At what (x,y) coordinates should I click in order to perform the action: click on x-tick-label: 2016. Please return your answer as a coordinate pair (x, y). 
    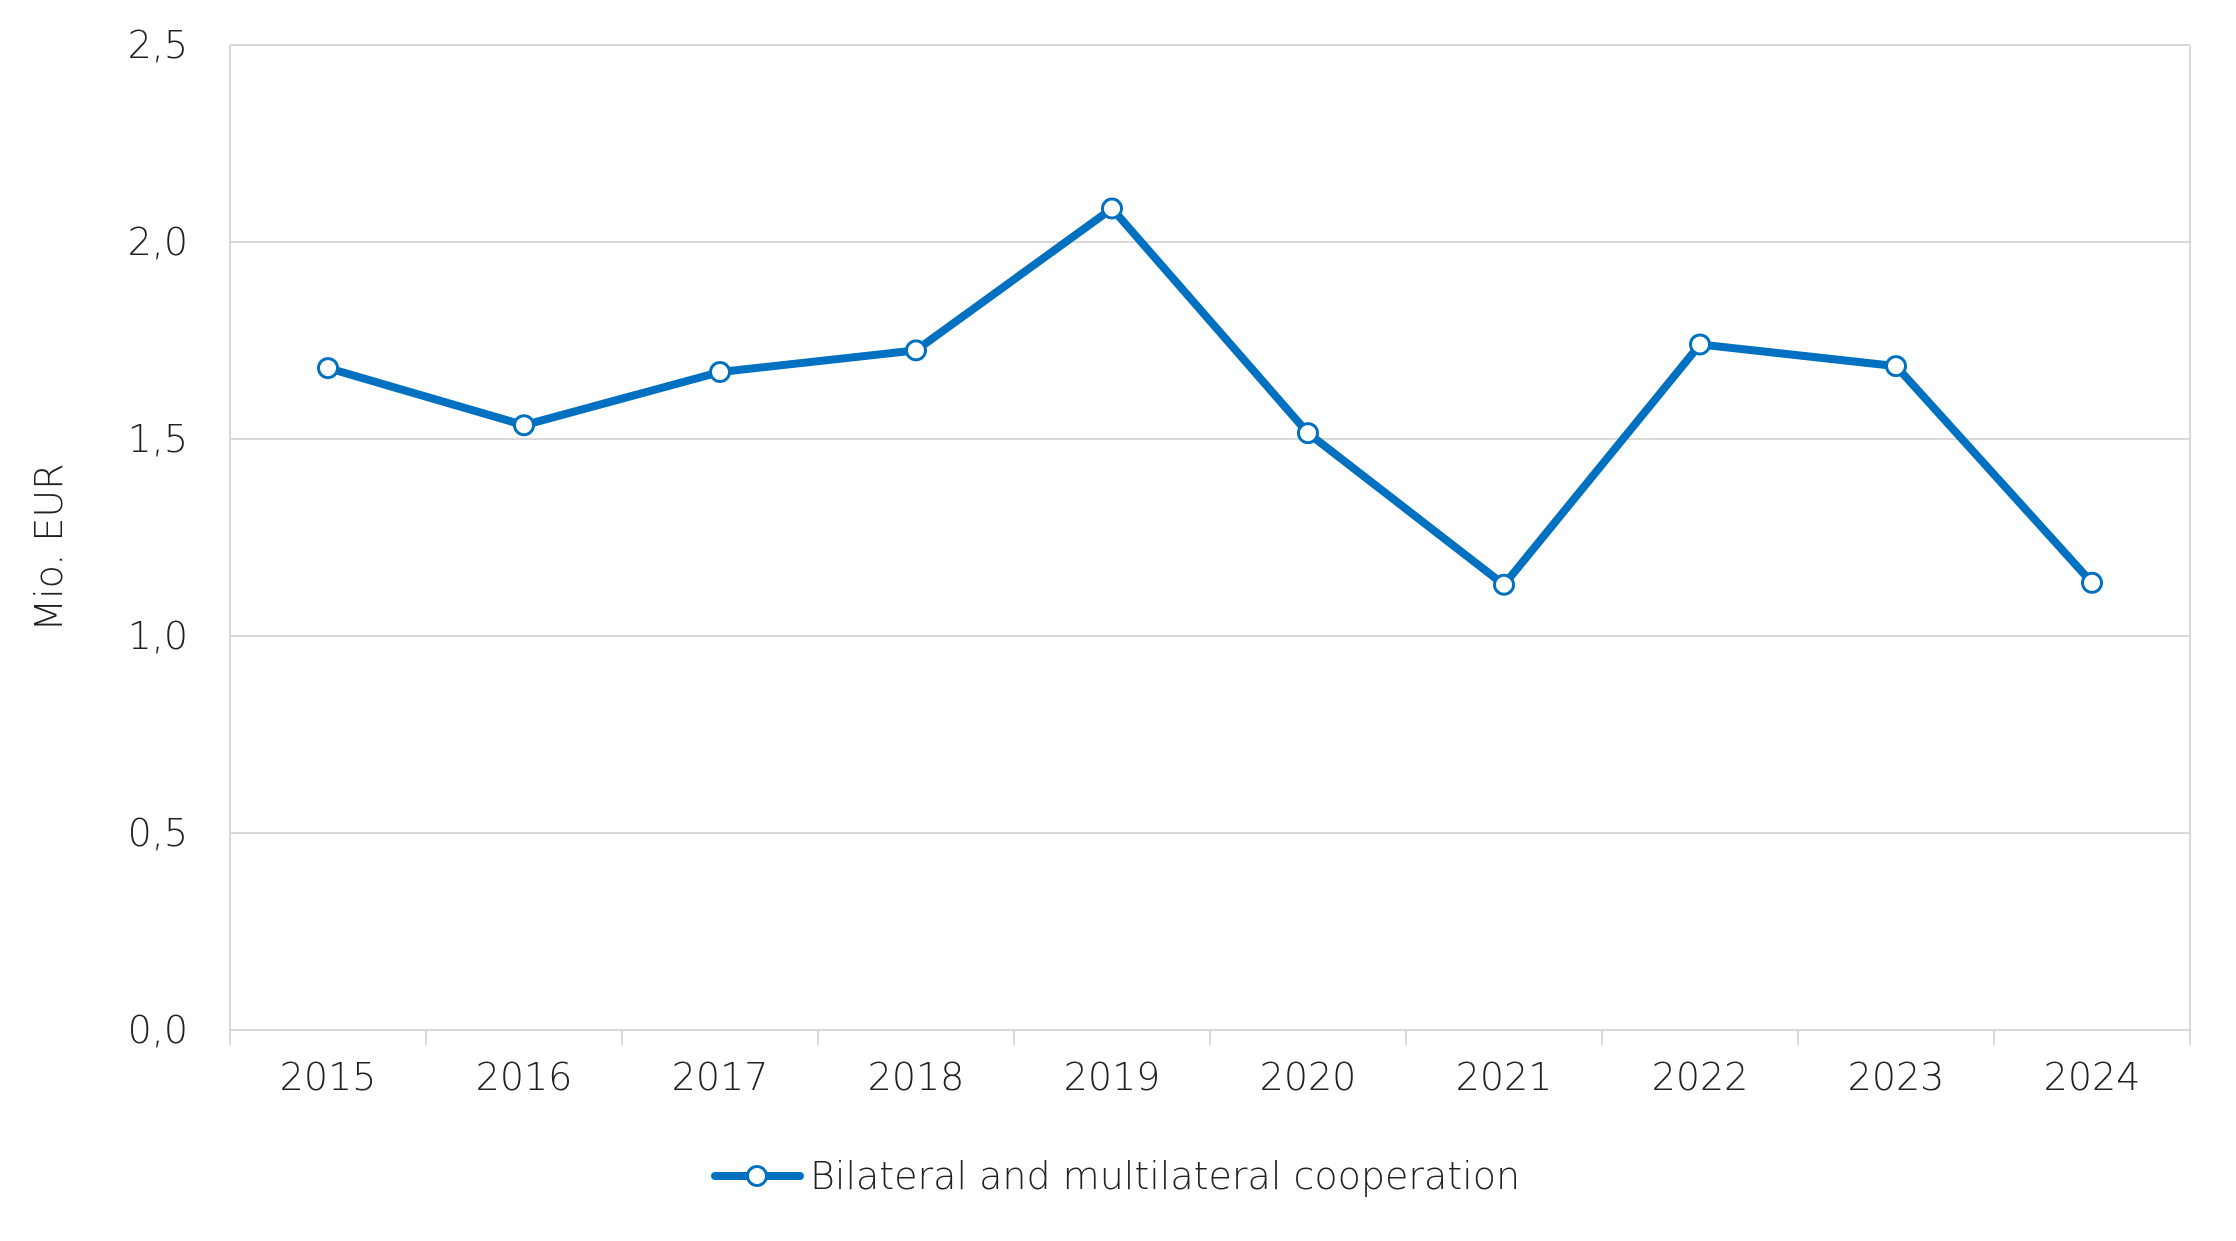
    Looking at the image, I should click on (524, 1077).